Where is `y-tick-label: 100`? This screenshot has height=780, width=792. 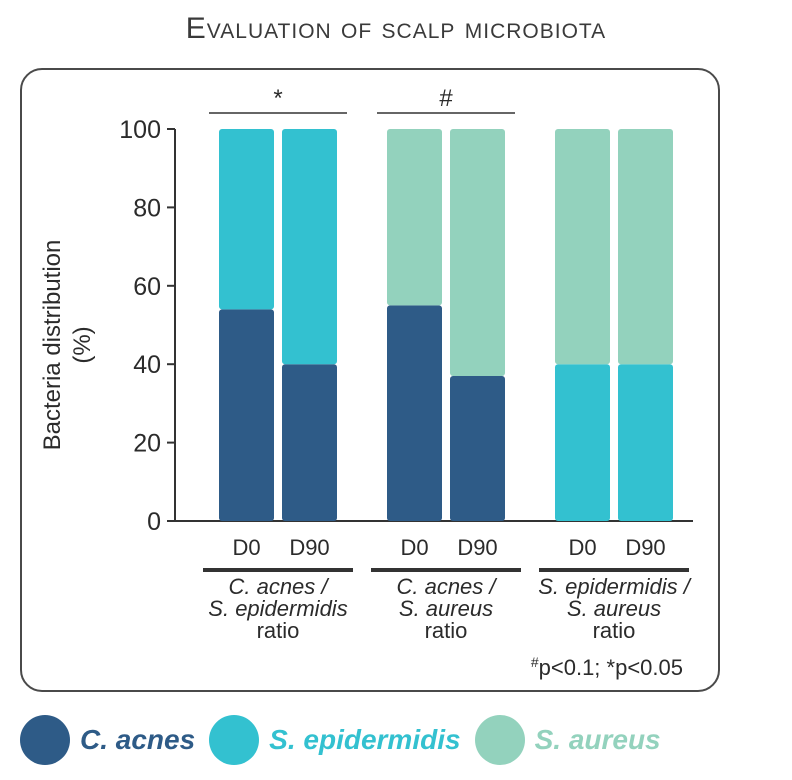
y-tick-label: 100 is located at coordinates (140, 130).